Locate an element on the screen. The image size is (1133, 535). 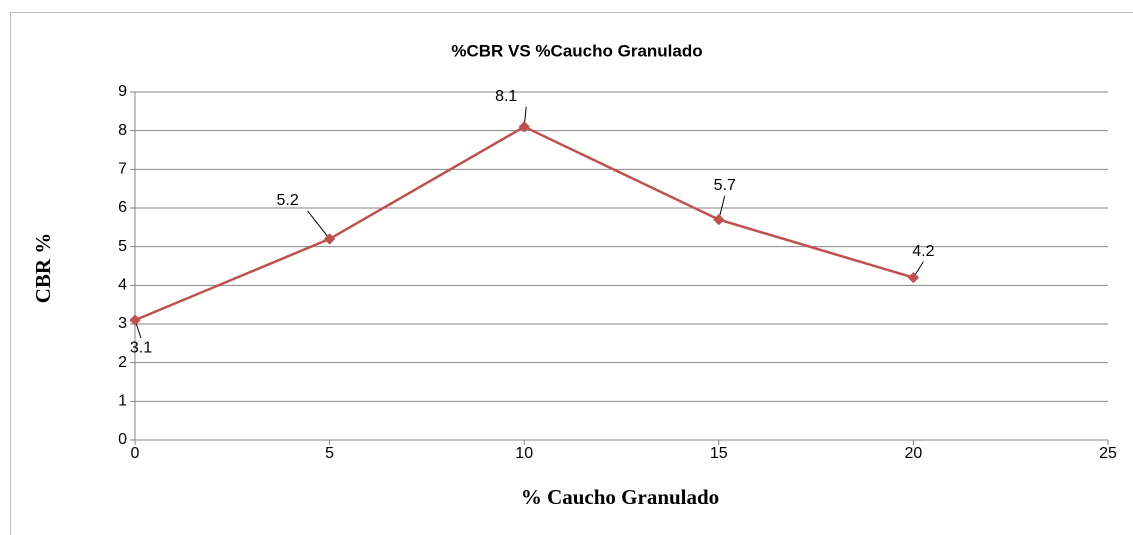
y-tick-label: 0 is located at coordinates (122, 439).